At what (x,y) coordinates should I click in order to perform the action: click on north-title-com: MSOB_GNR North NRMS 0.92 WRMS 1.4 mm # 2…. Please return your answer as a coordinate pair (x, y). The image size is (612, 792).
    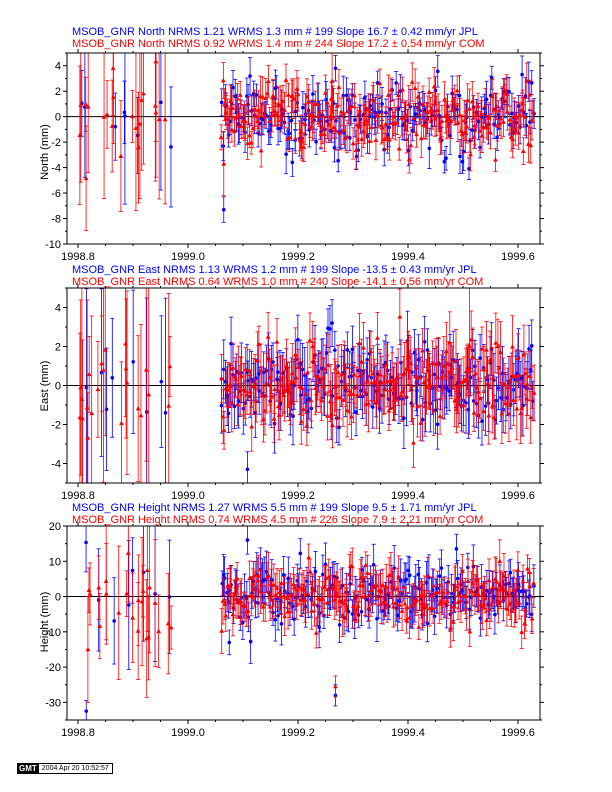
    Looking at the image, I should click on (278, 44).